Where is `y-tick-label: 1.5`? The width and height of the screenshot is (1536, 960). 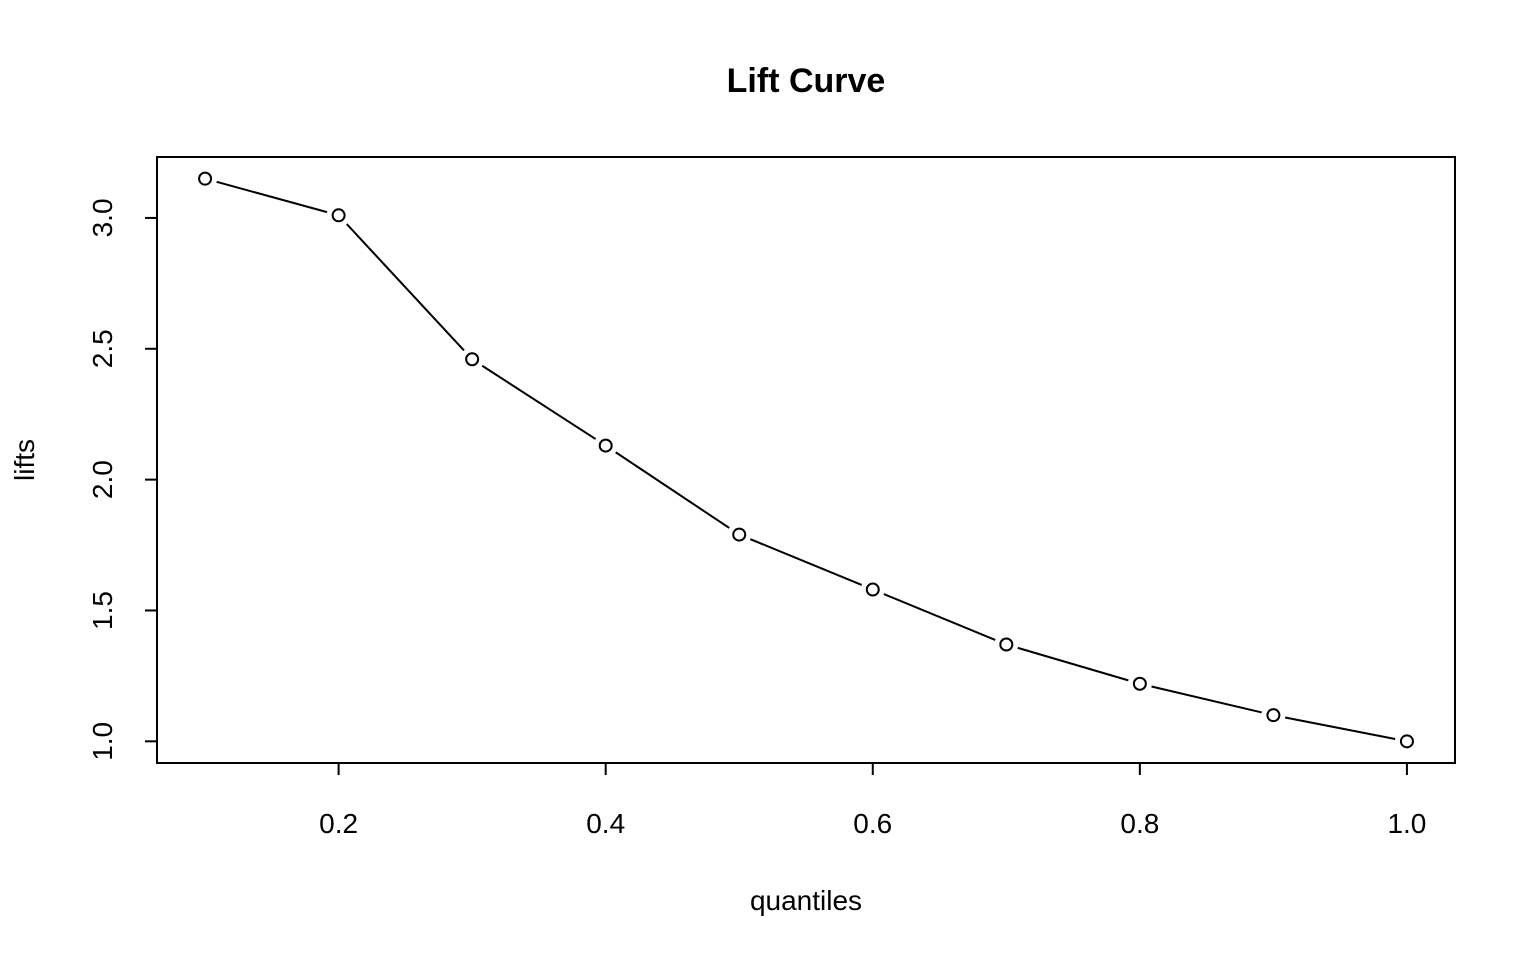 y-tick-label: 1.5 is located at coordinates (102, 610).